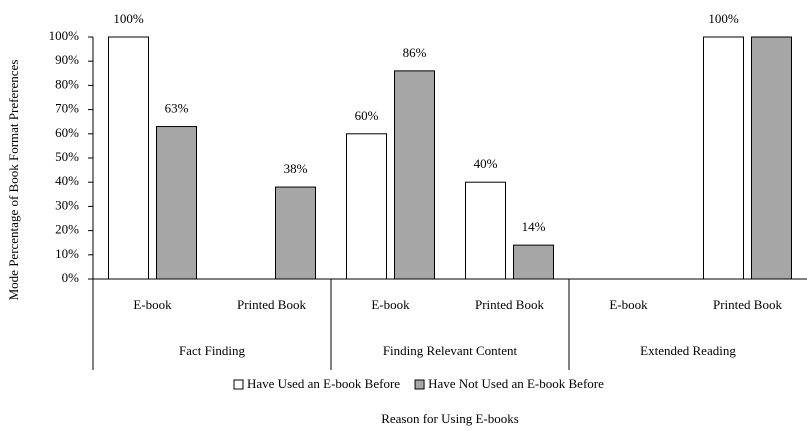  I want to click on y-tick-label: 80%, so click(67, 83).